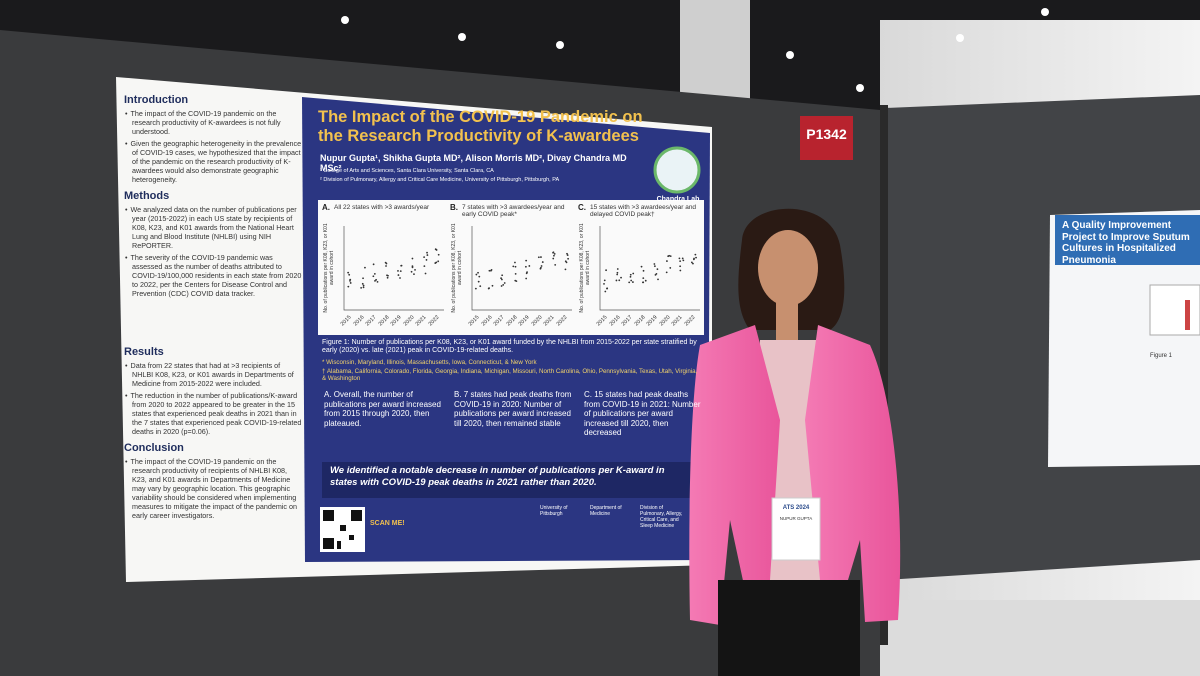  I want to click on person, so click(795, 442).